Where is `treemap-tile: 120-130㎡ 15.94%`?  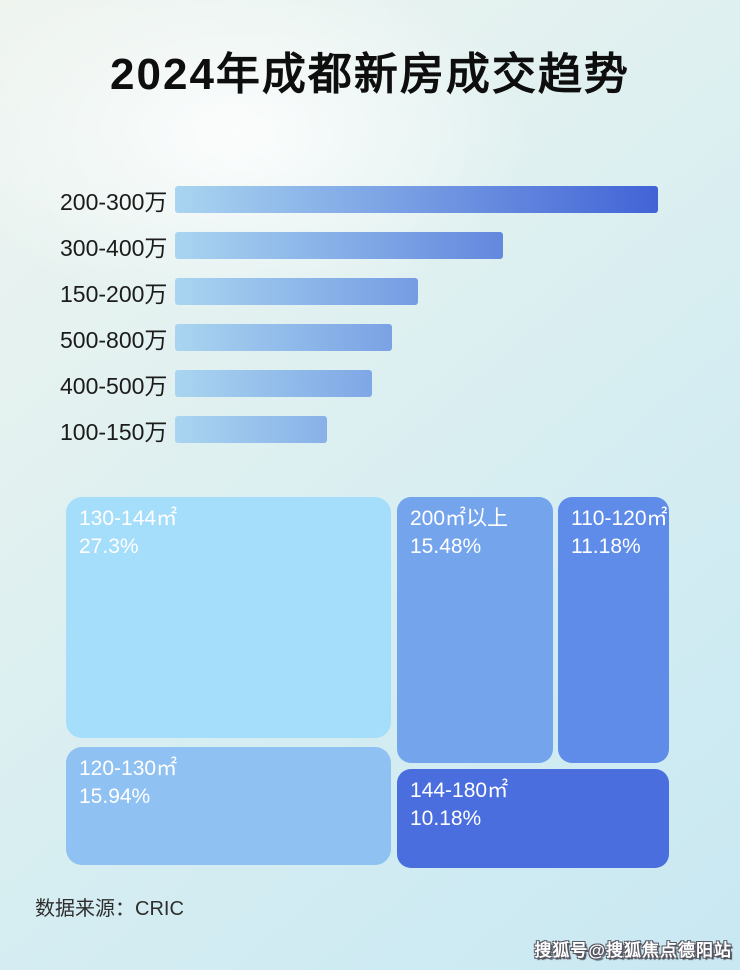
treemap-tile: 120-130㎡ 15.94% is located at coordinates (228, 806).